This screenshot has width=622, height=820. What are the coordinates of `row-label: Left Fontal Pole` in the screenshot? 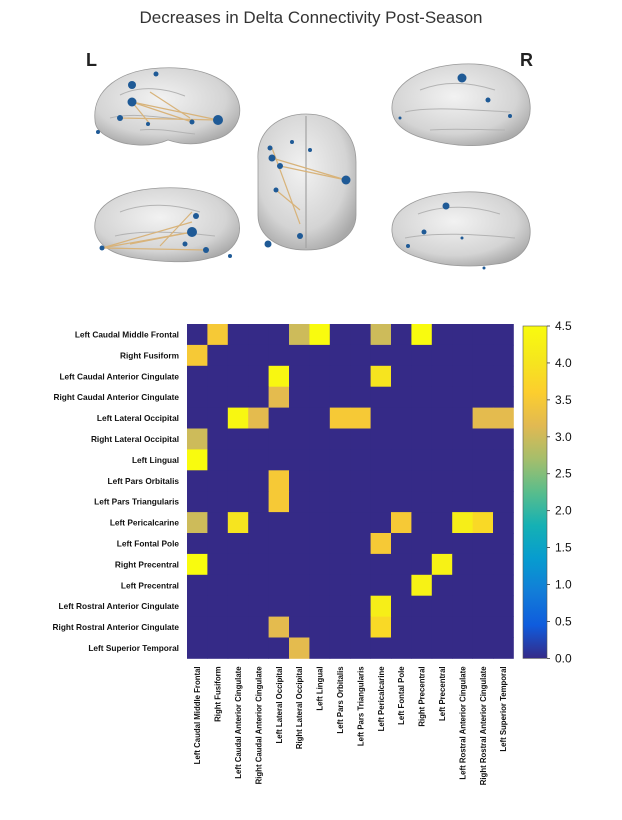 It's located at (148, 543).